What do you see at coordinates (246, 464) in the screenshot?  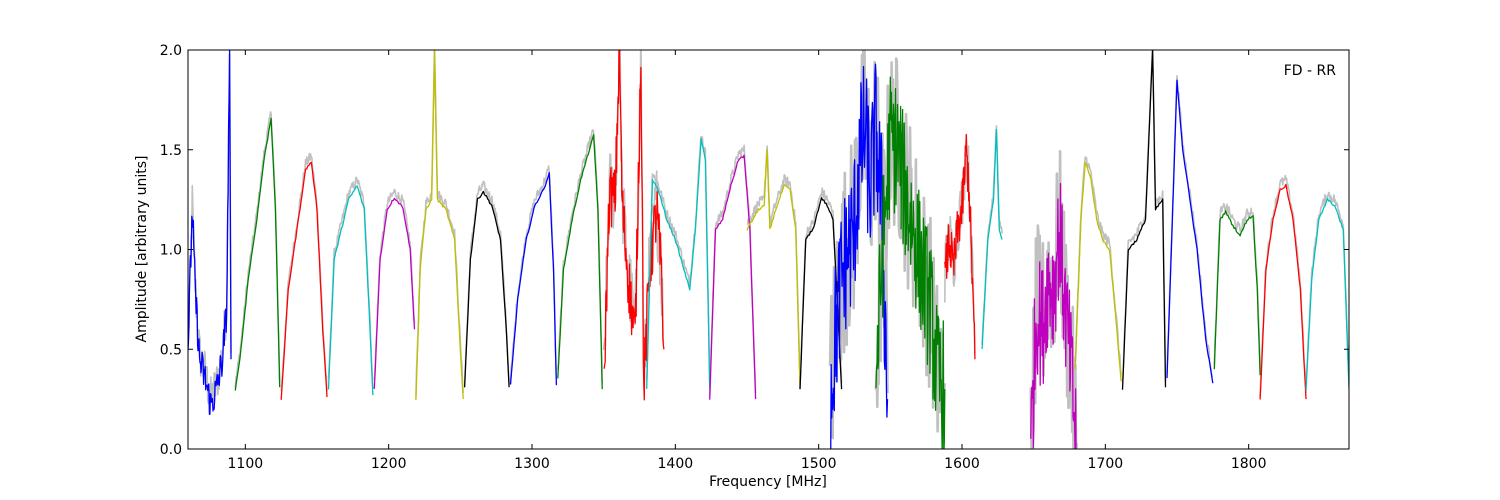 I see `x-tick-label: 1100` at bounding box center [246, 464].